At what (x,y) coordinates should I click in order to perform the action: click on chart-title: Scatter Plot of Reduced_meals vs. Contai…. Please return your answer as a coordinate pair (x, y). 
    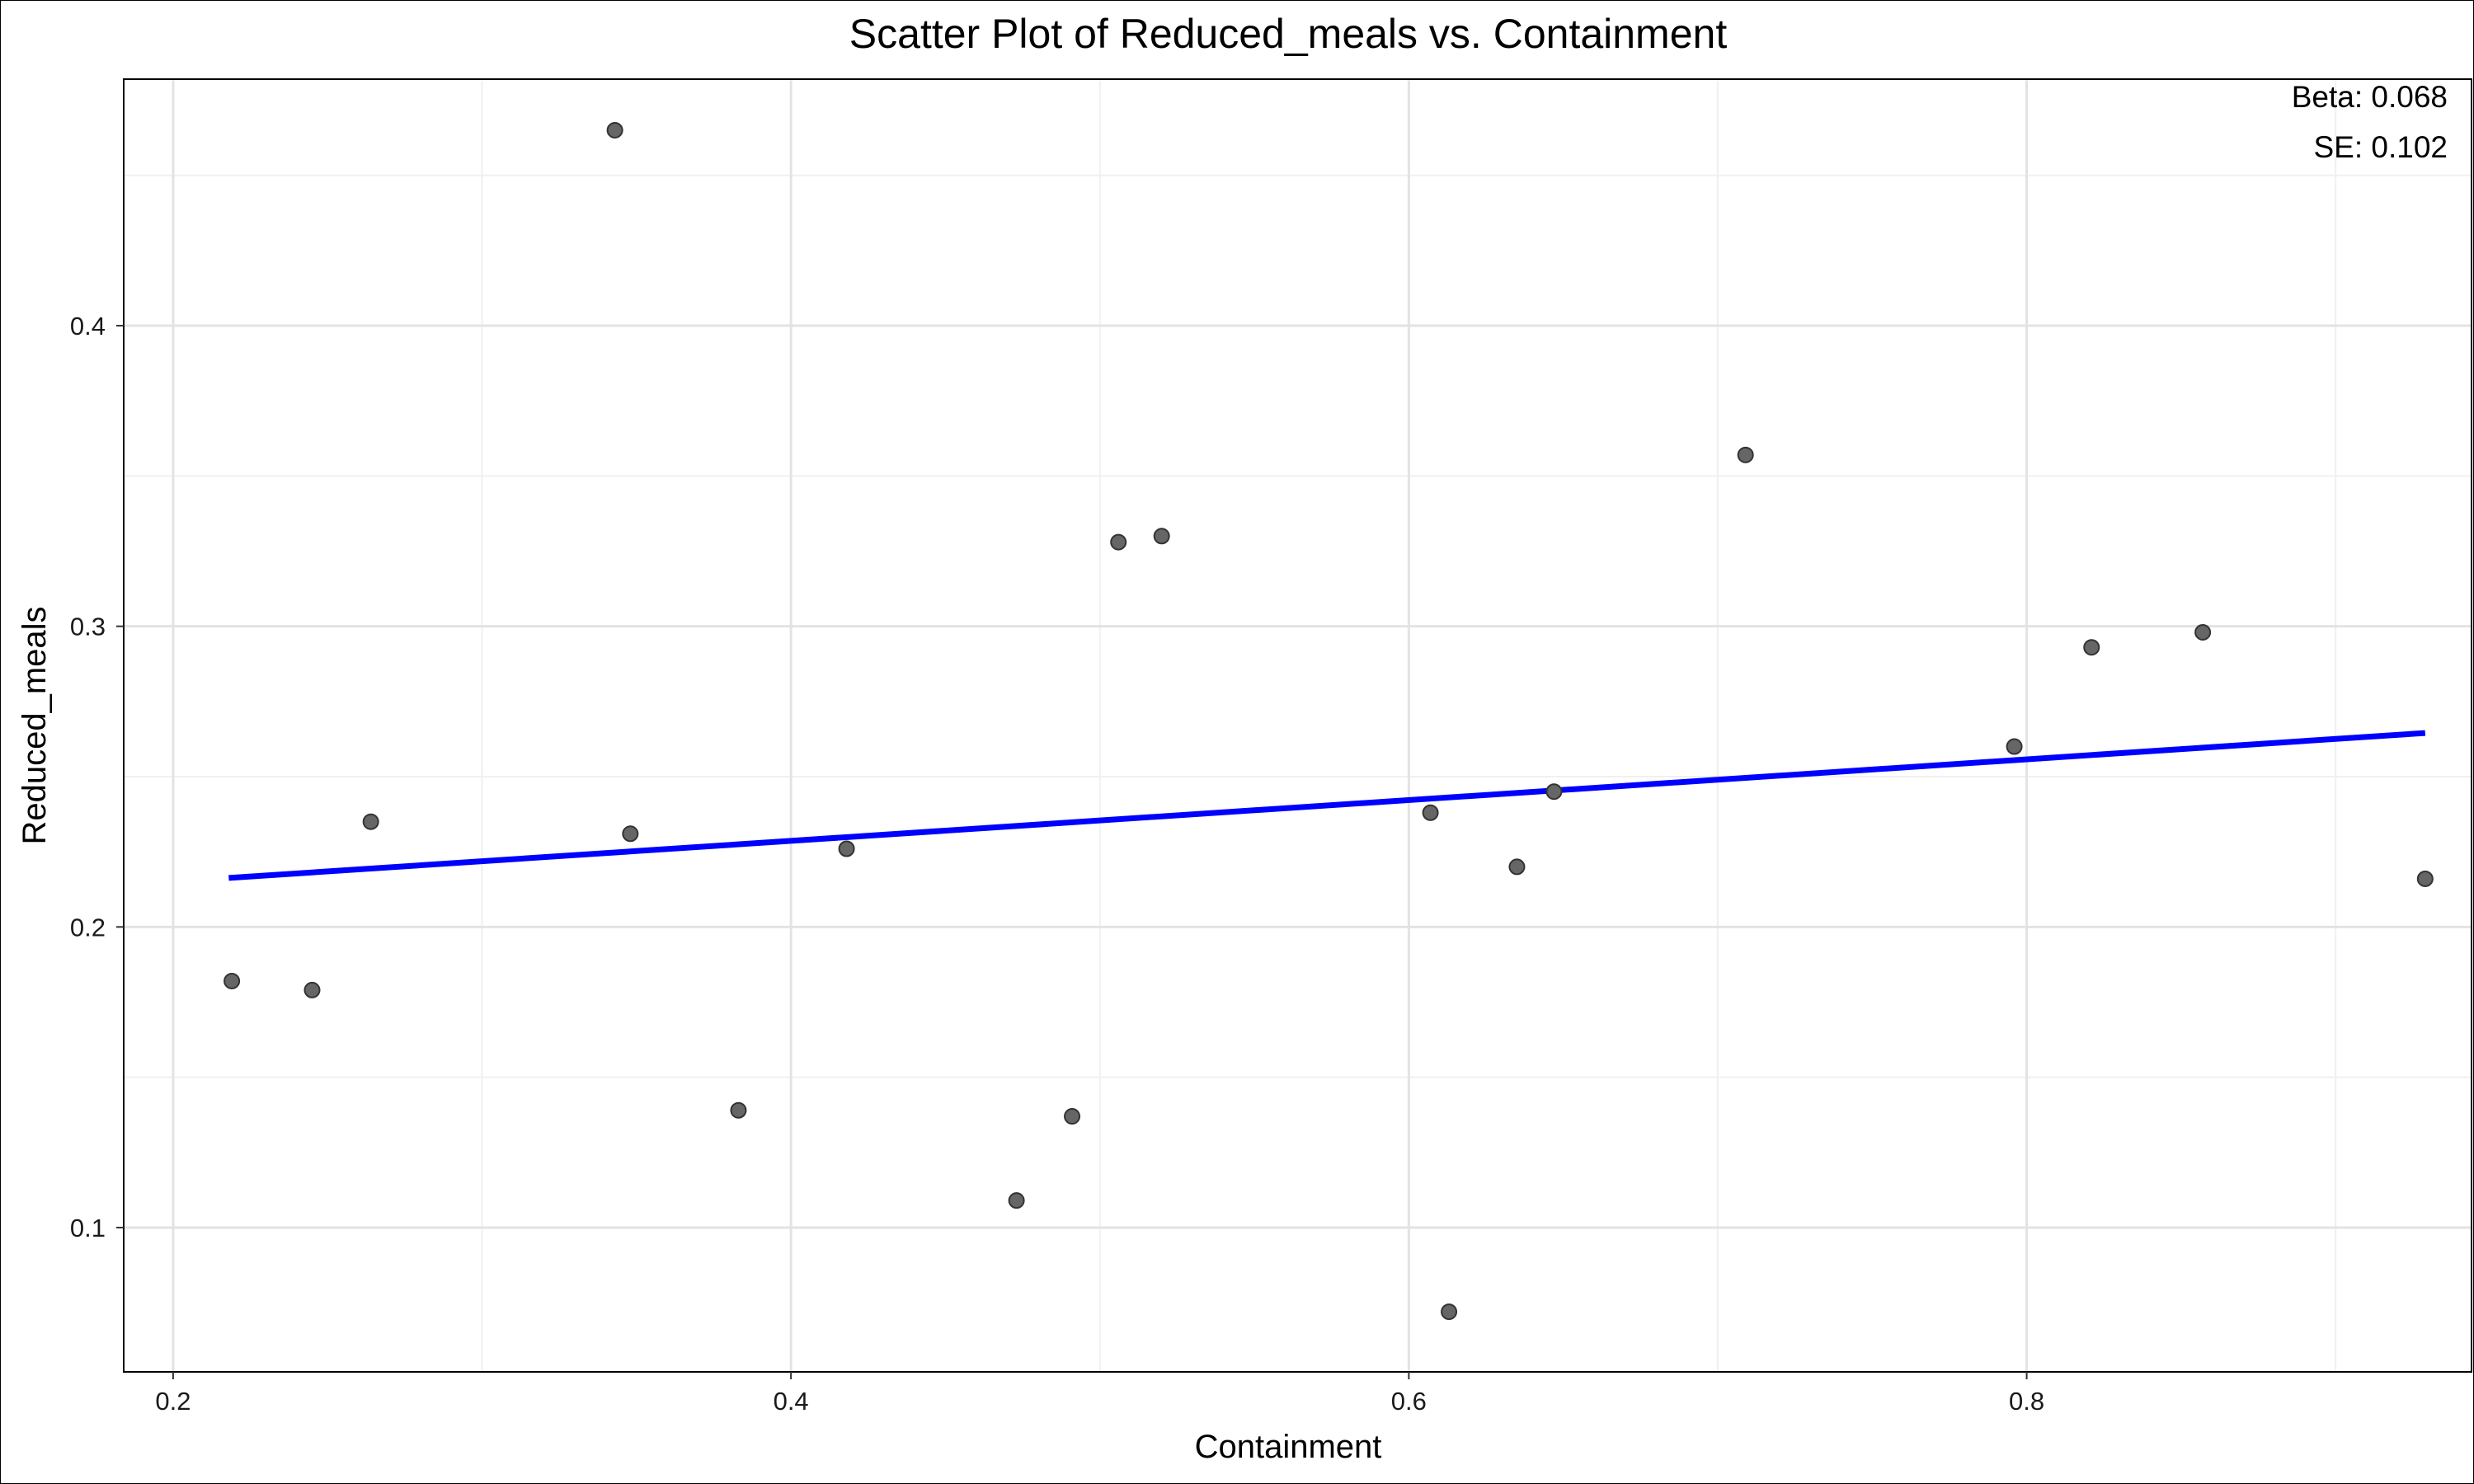
    Looking at the image, I should click on (1288, 34).